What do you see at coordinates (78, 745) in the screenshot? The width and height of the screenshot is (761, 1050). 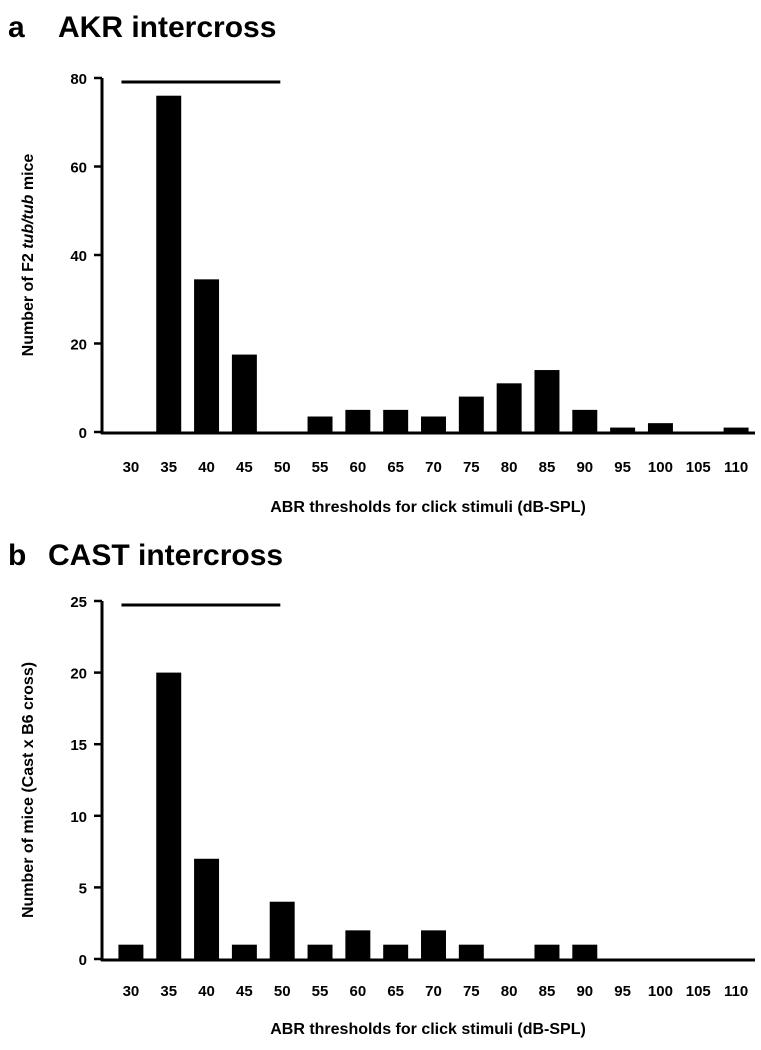 I see `panel-b-y-tick-label: 15` at bounding box center [78, 745].